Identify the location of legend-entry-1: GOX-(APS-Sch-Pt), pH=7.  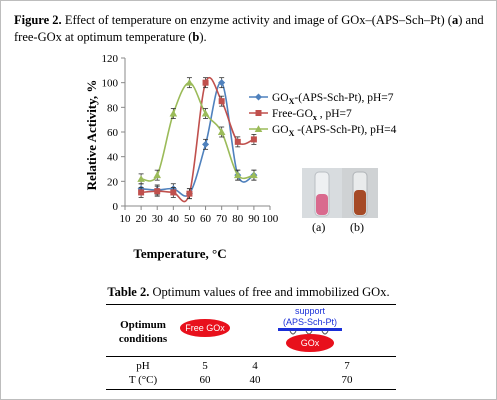
(321, 99).